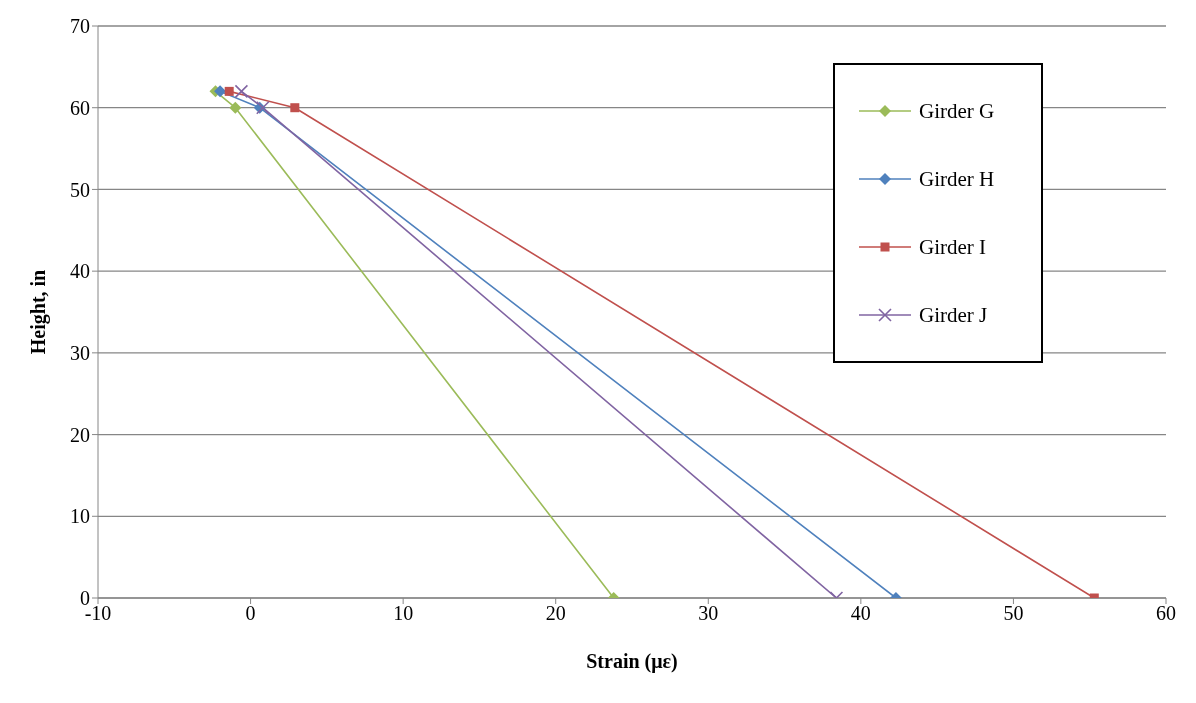 The height and width of the screenshot is (703, 1196). Describe the element at coordinates (708, 613) in the screenshot. I see `x-tick-label: 30` at that location.